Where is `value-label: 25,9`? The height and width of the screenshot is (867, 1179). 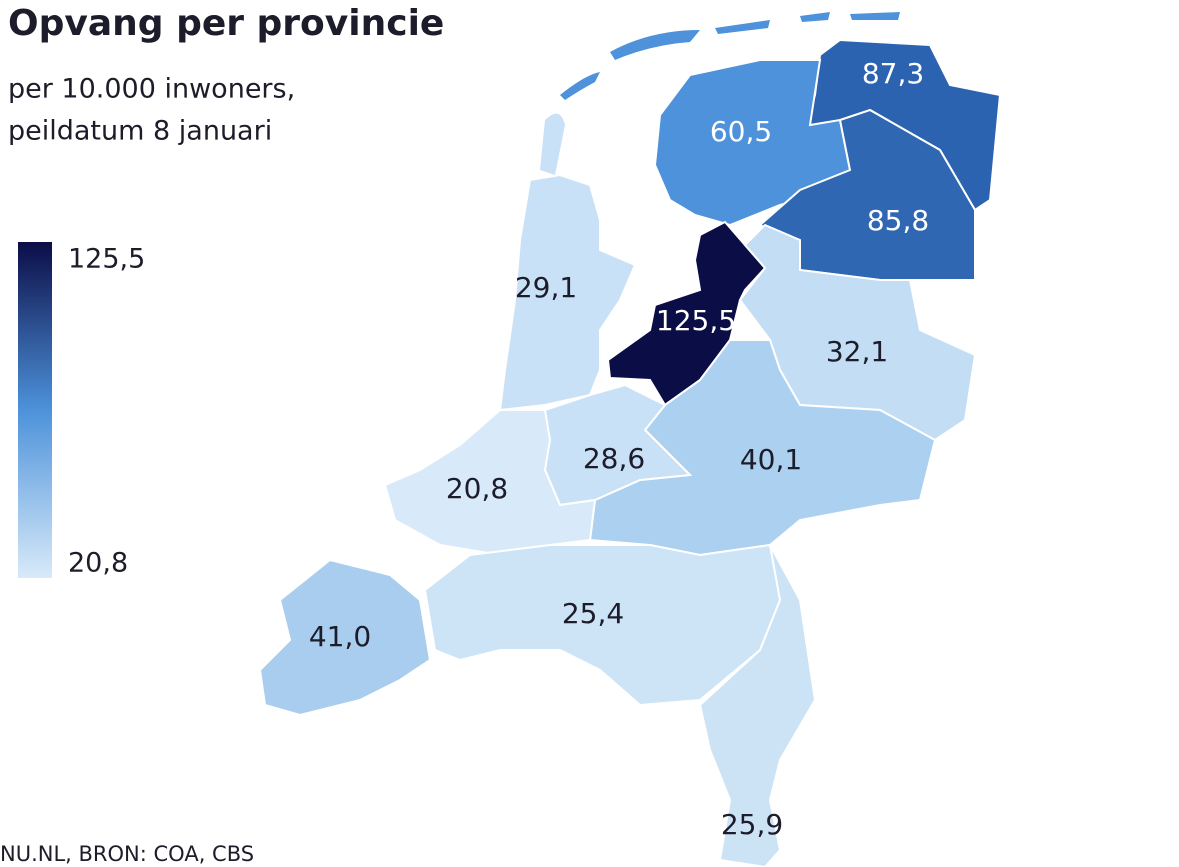 value-label: 25,9 is located at coordinates (752, 824).